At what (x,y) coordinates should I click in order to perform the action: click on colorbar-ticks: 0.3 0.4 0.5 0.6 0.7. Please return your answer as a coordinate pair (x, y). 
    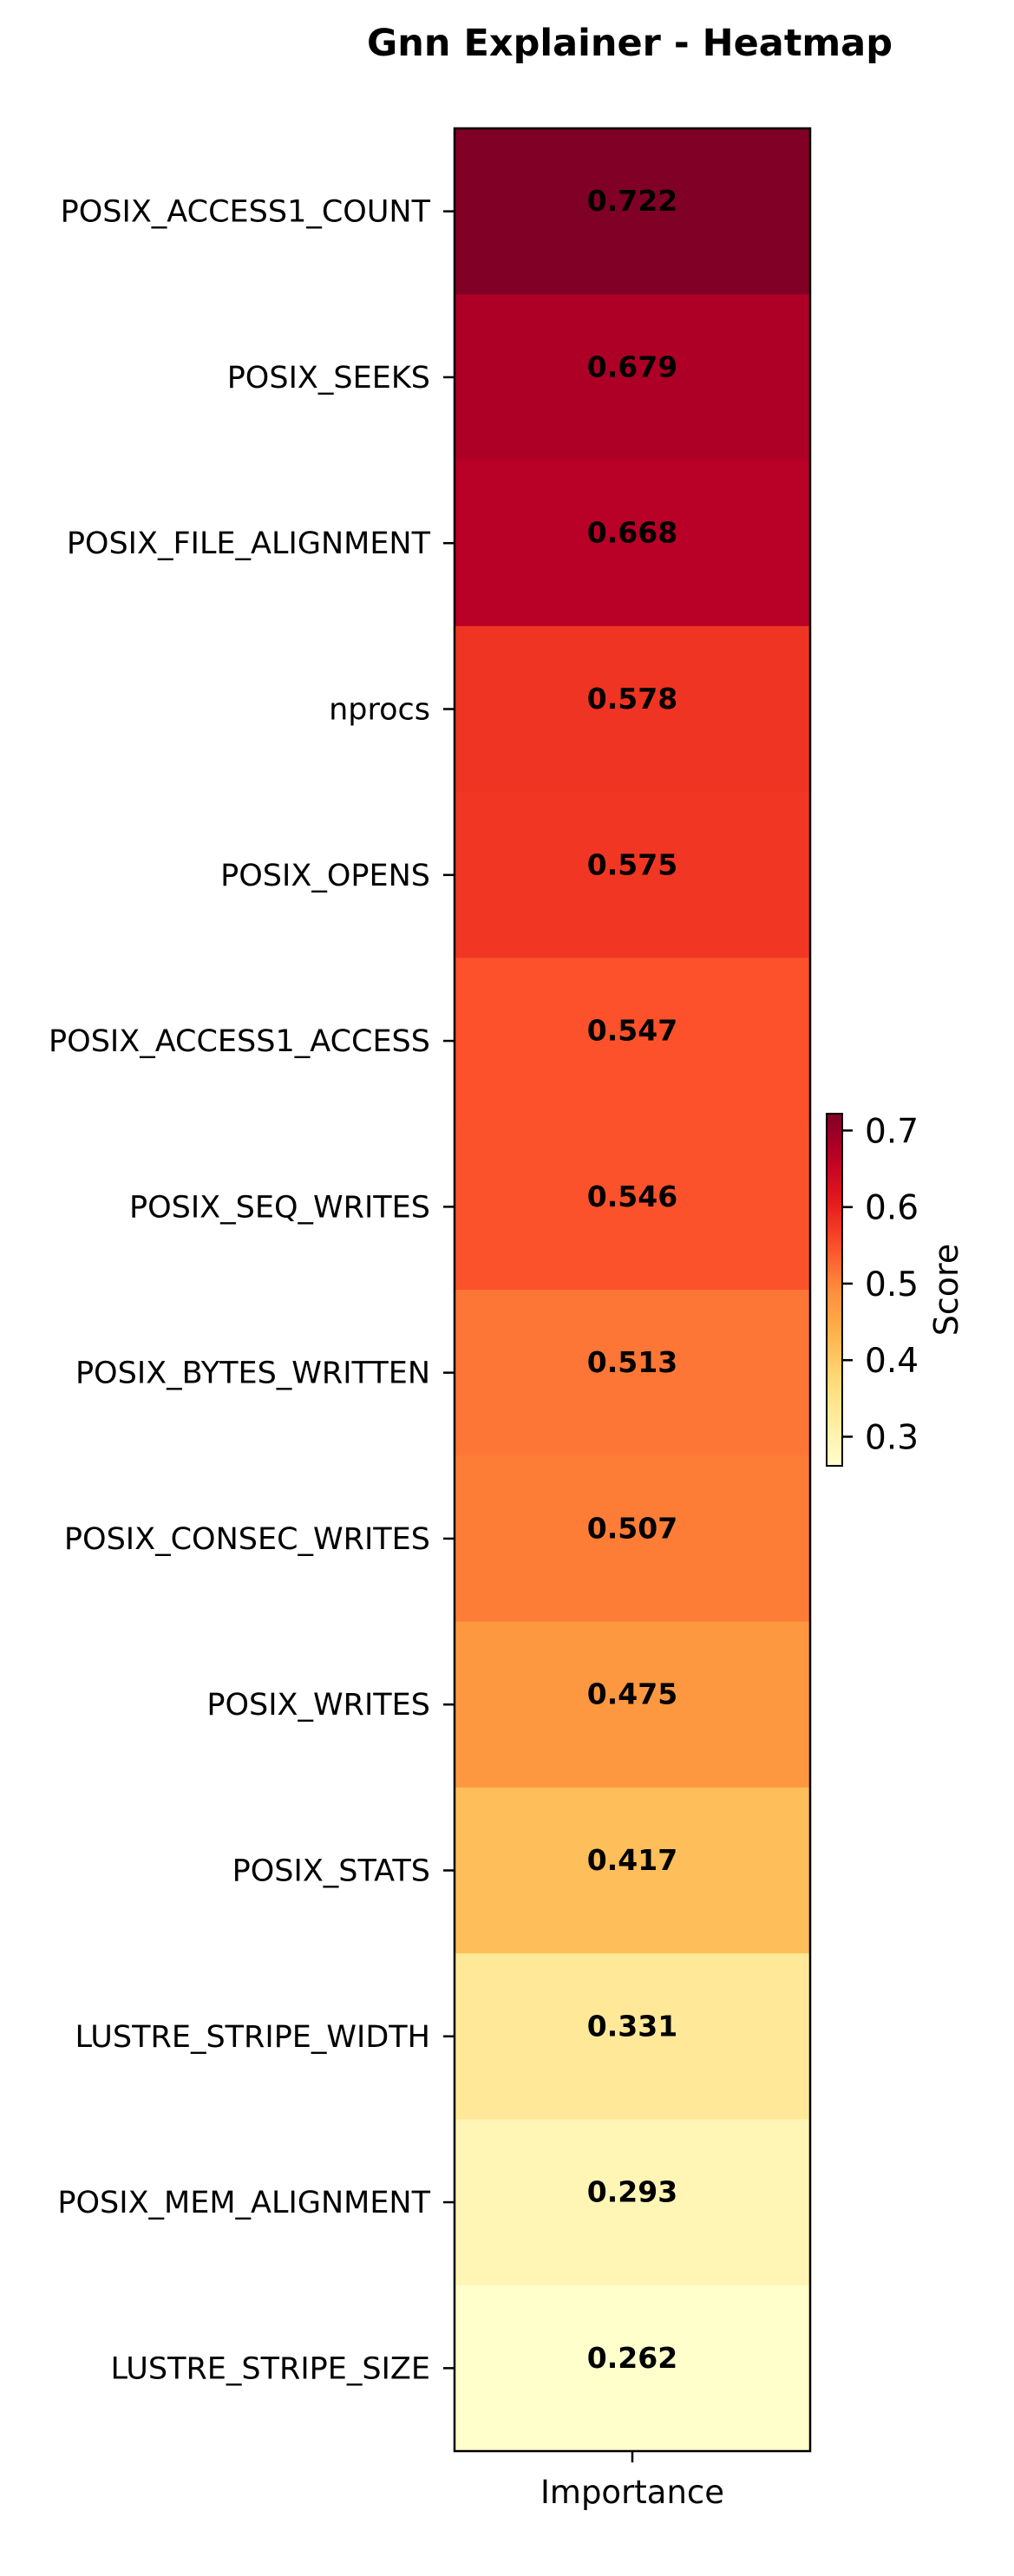
    Looking at the image, I should click on (880, 1284).